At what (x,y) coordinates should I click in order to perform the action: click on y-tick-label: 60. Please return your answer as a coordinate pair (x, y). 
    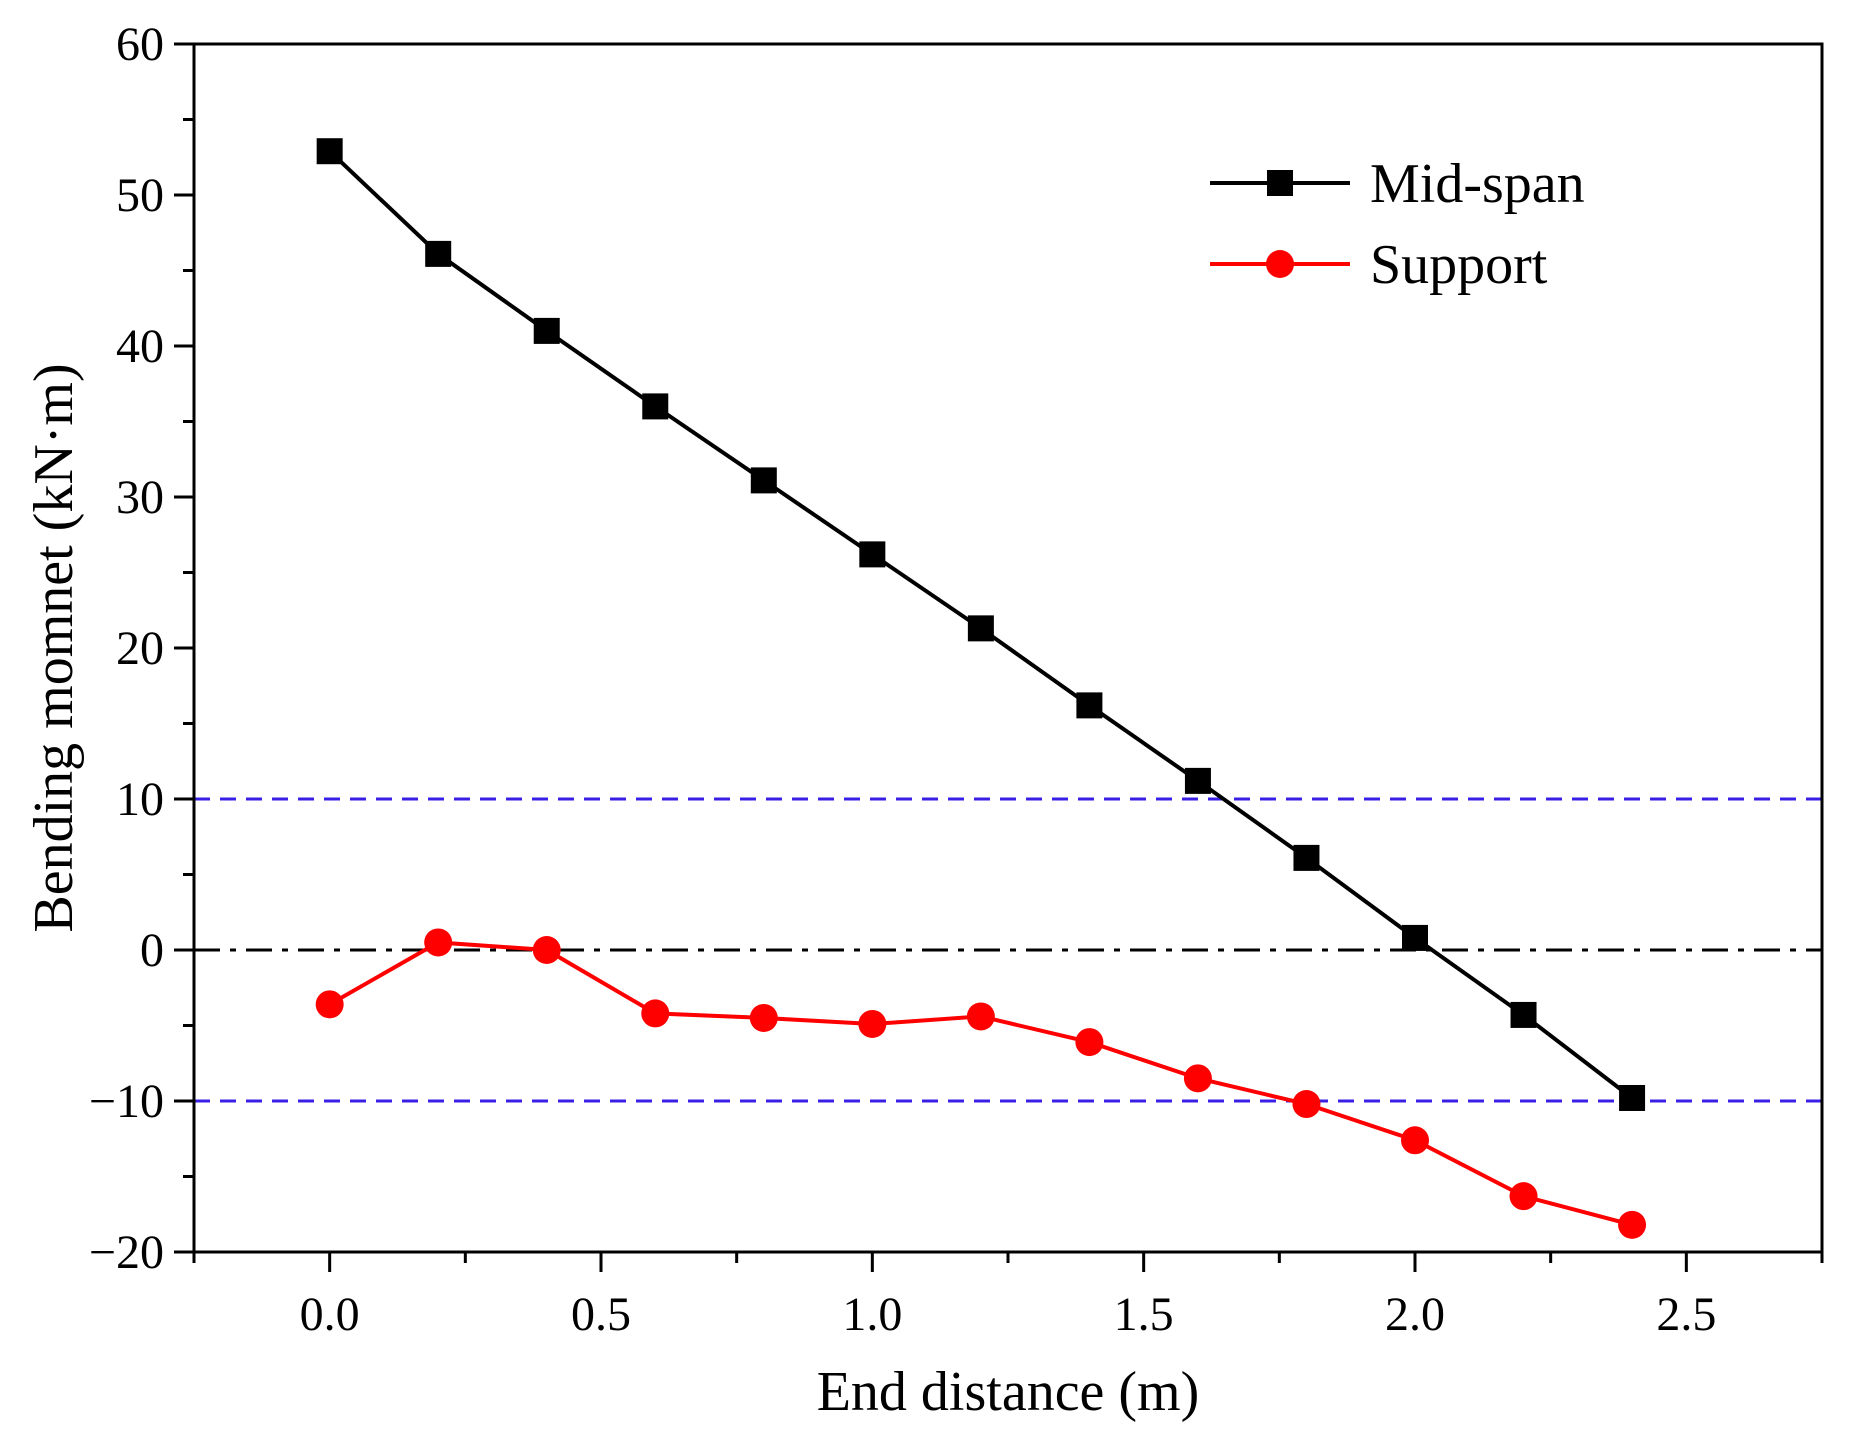
    Looking at the image, I should click on (140, 44).